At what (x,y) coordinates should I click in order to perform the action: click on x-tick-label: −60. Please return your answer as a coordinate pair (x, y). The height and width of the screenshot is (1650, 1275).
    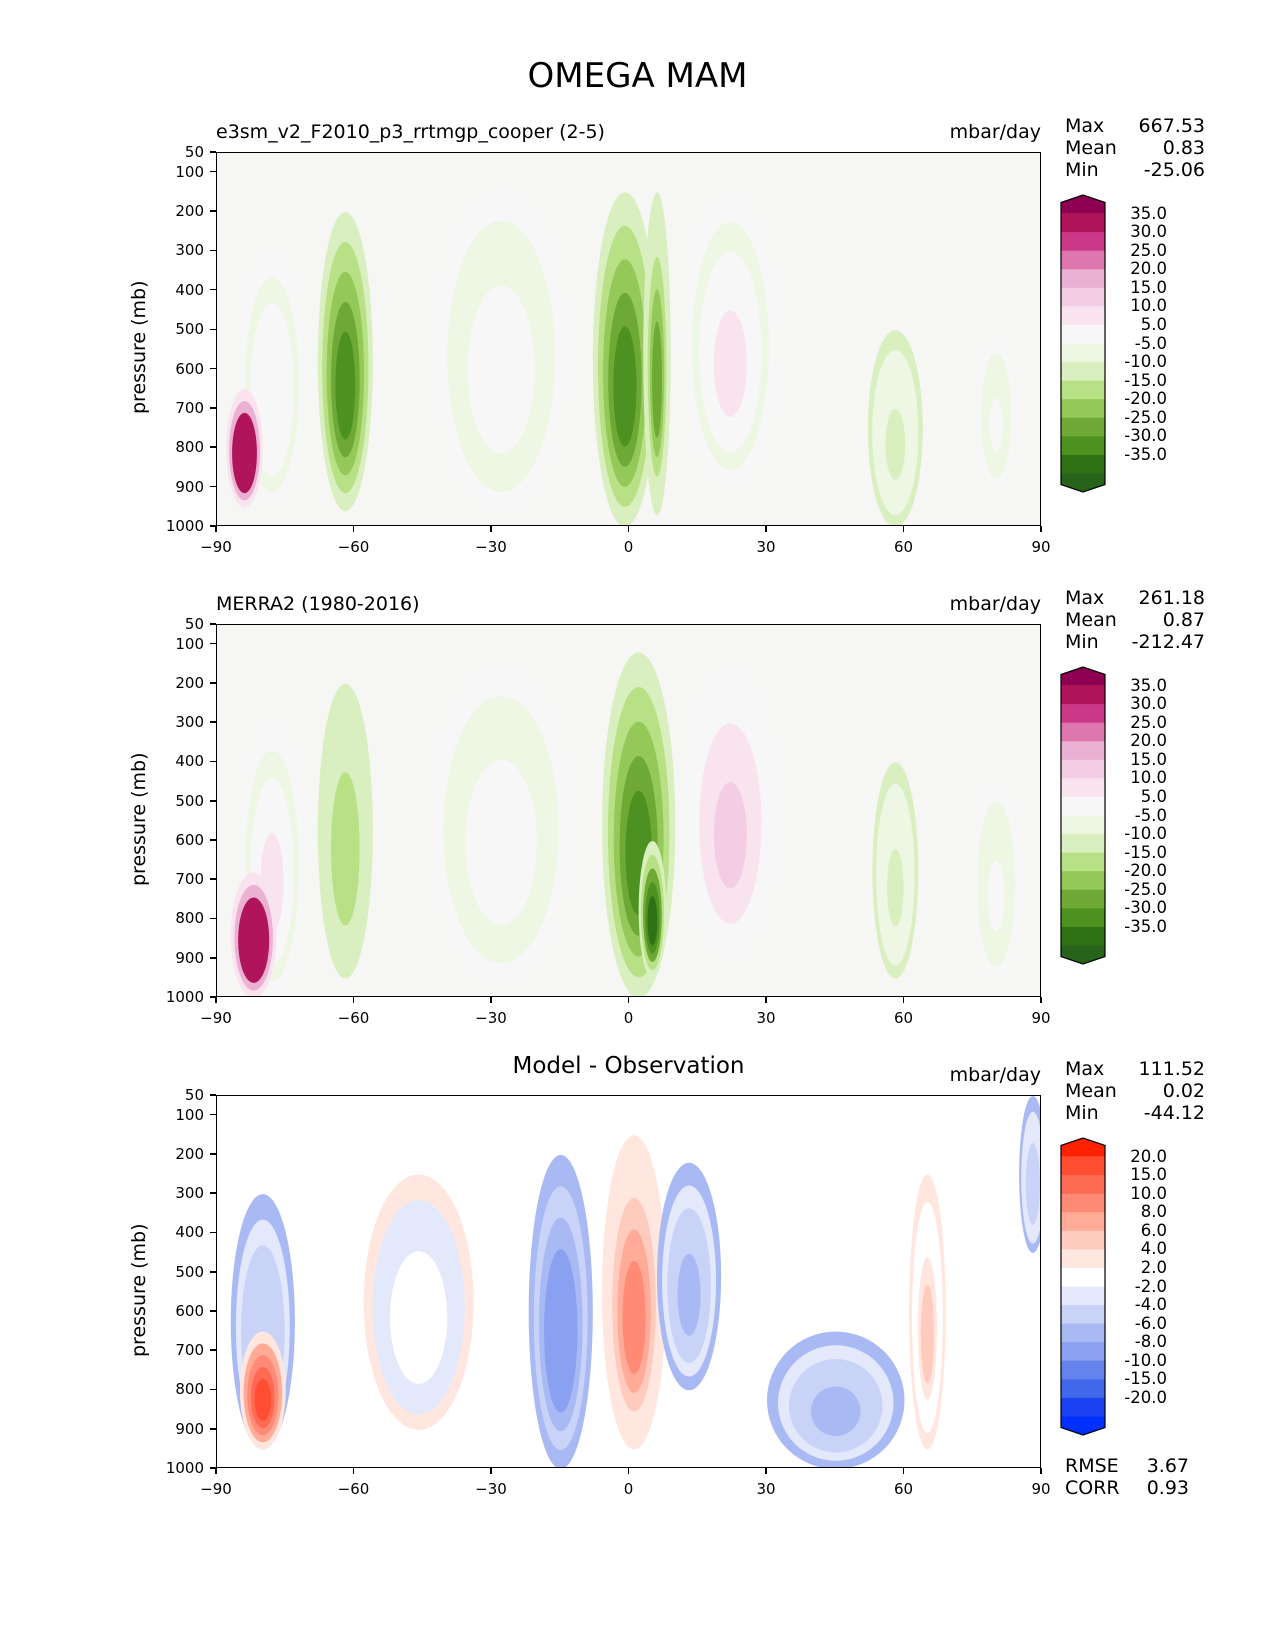
    Looking at the image, I should click on (353, 547).